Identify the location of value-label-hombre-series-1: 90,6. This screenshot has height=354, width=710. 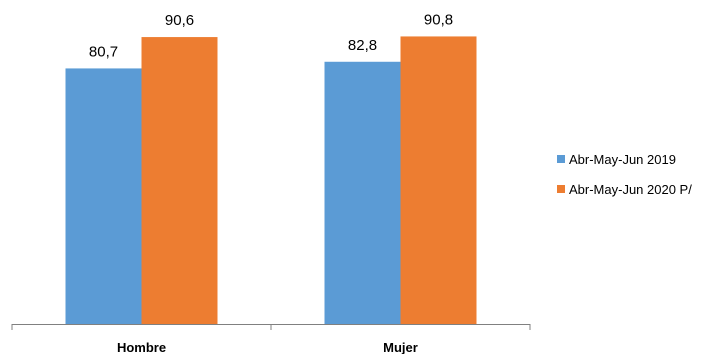
(179, 20).